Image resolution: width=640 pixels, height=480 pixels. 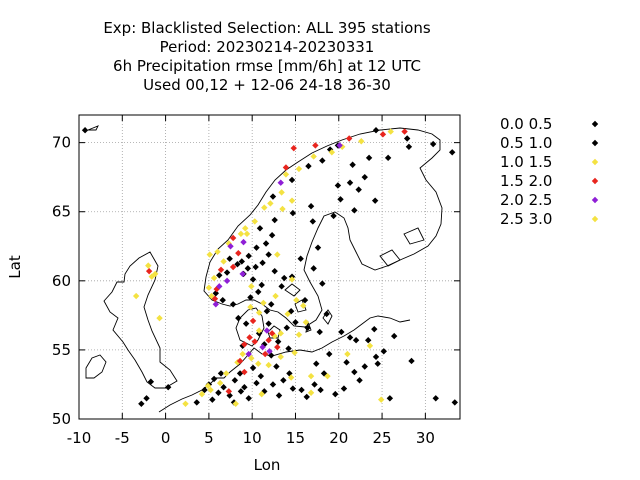 What do you see at coordinates (61, 419) in the screenshot?
I see `y-tick-label: 50` at bounding box center [61, 419].